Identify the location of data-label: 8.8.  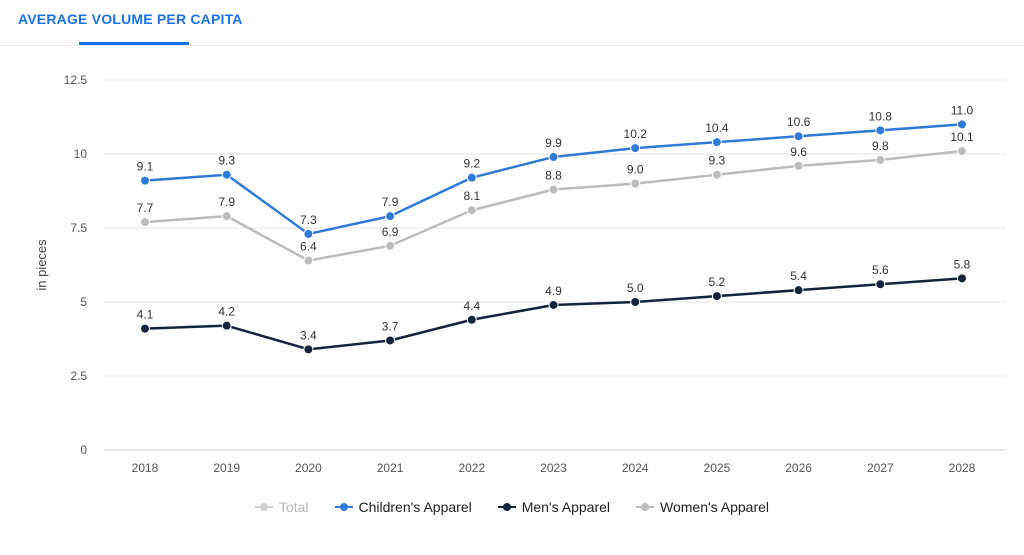
(553, 176).